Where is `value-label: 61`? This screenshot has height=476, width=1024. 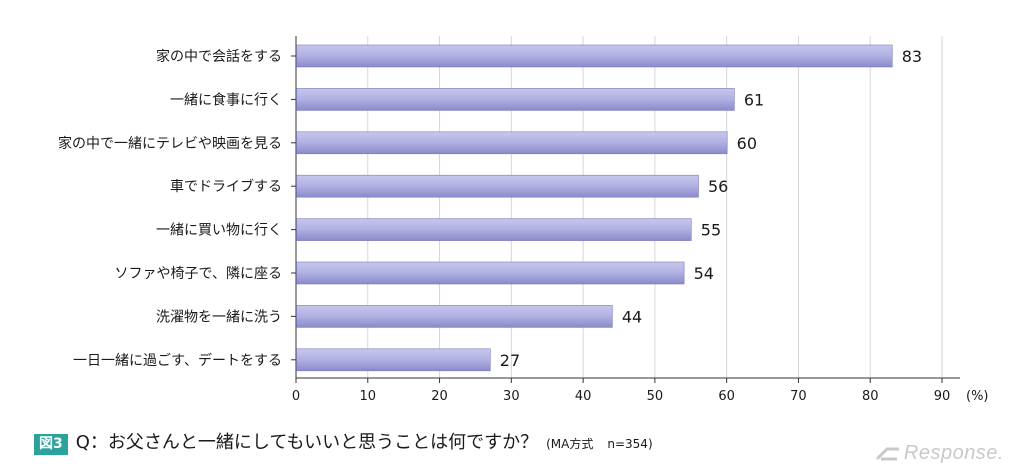
value-label: 61 is located at coordinates (754, 99).